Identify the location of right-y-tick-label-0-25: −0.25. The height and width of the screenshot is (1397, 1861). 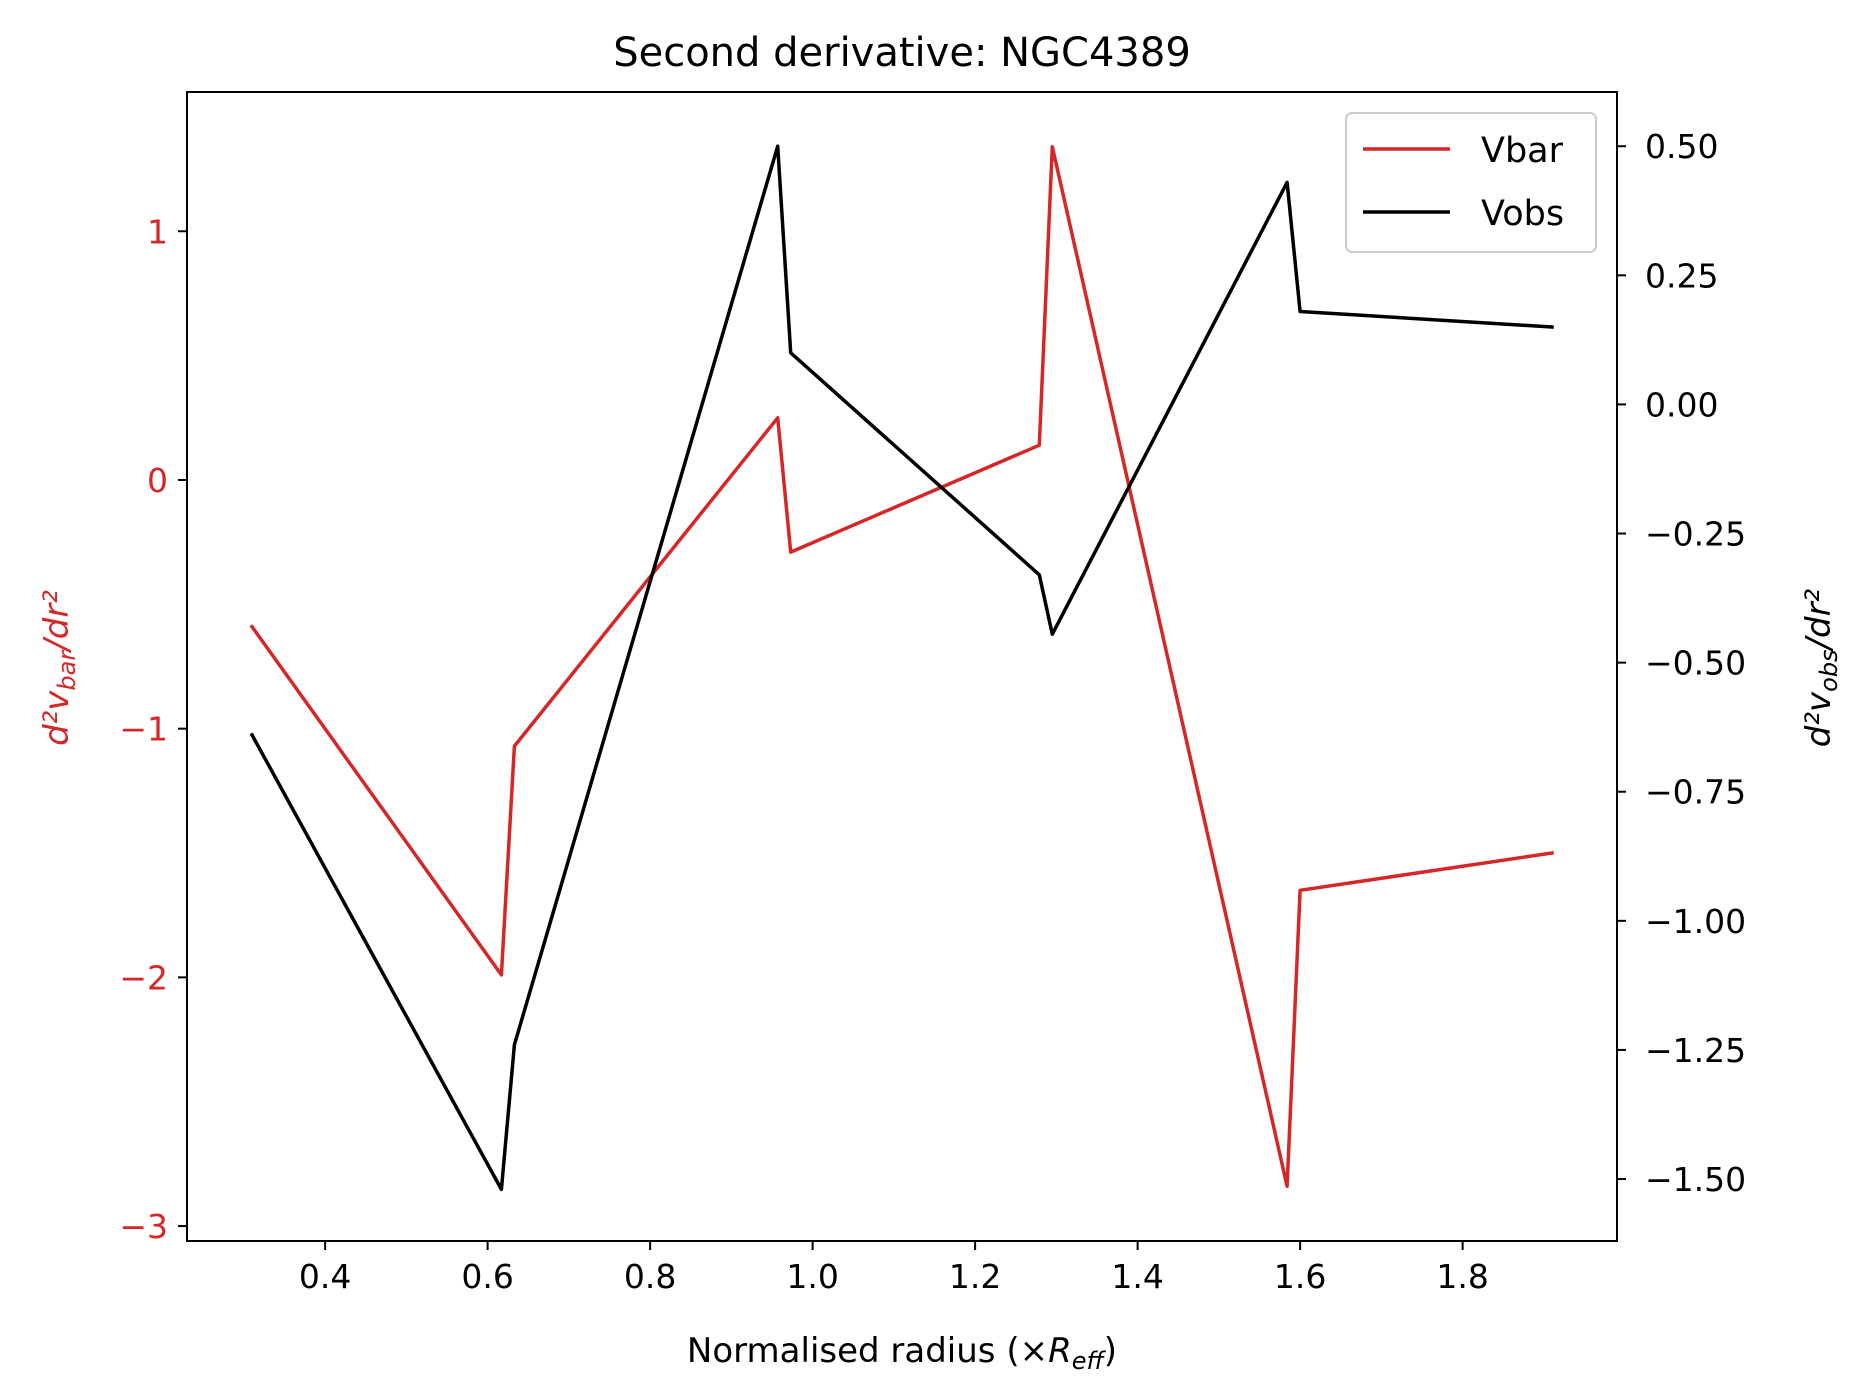
(1695, 534).